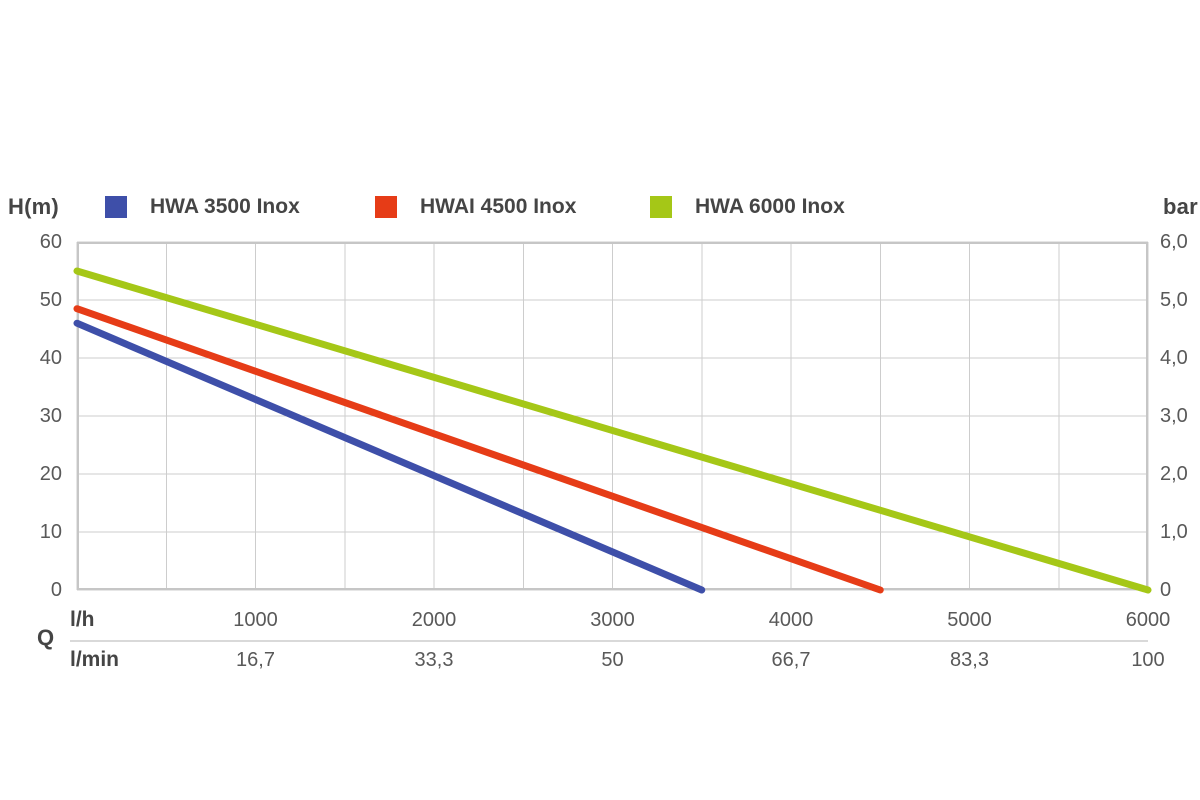 The width and height of the screenshot is (1200, 800). What do you see at coordinates (50, 242) in the screenshot?
I see `y-left-tick-label: 60` at bounding box center [50, 242].